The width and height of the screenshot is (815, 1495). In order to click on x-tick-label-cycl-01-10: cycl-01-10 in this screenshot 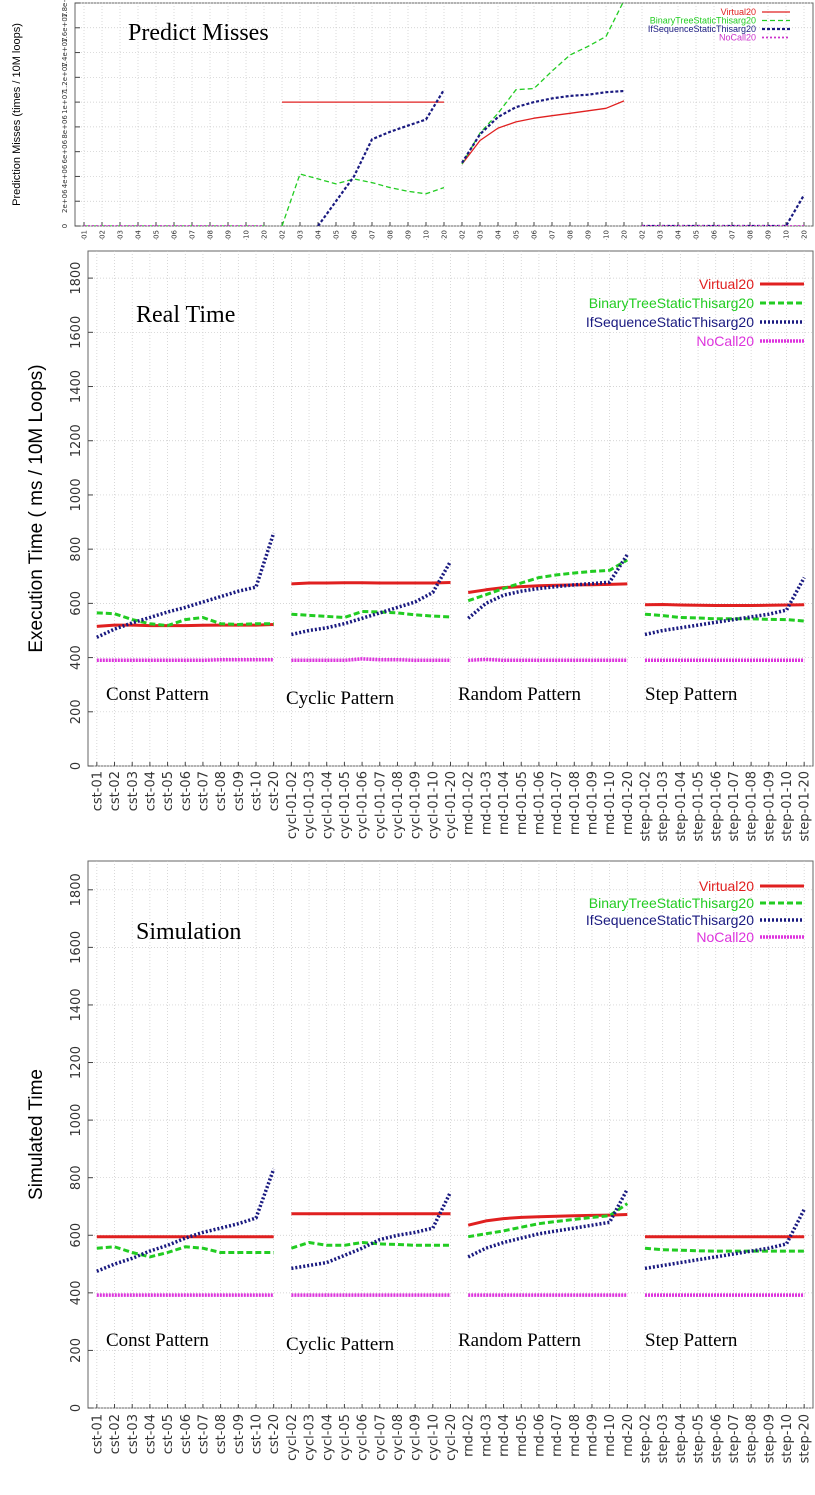, I will do `click(433, 805)`.